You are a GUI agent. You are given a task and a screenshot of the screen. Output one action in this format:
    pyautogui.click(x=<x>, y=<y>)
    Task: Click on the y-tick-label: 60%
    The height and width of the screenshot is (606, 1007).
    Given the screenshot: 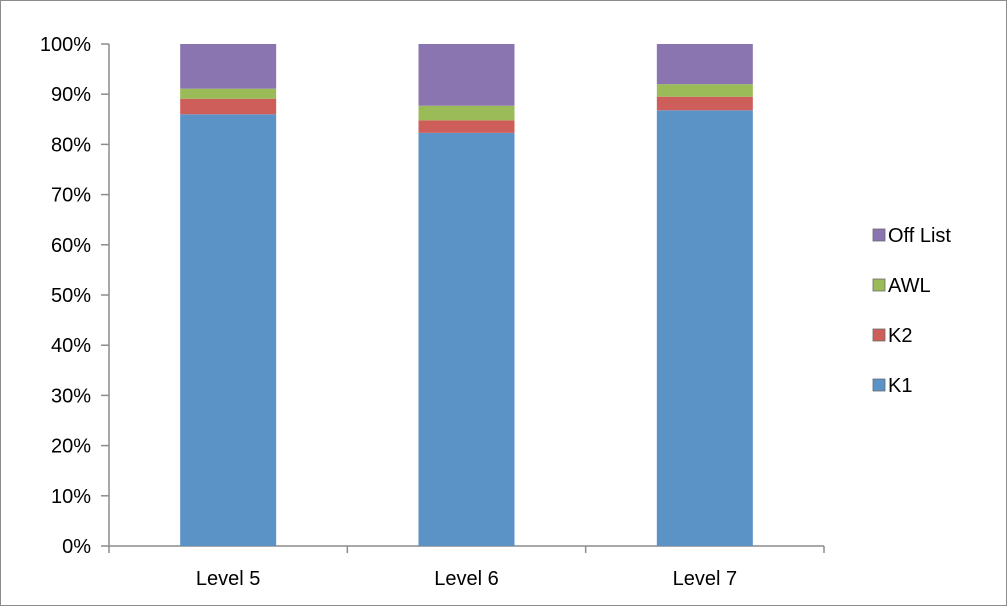 What is the action you would take?
    pyautogui.click(x=71, y=246)
    